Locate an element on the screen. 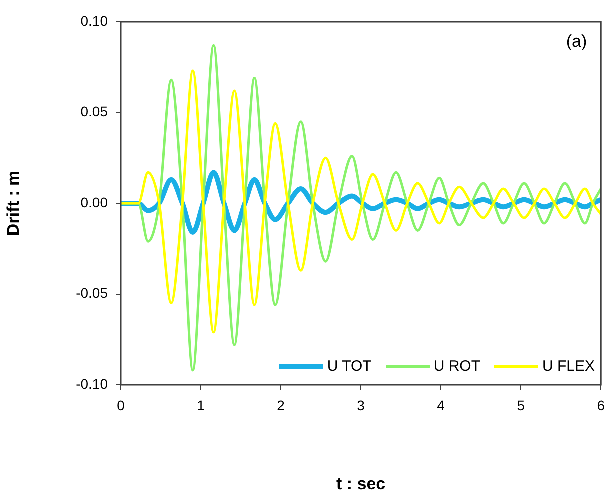  annotation: (a) is located at coordinates (577, 42).